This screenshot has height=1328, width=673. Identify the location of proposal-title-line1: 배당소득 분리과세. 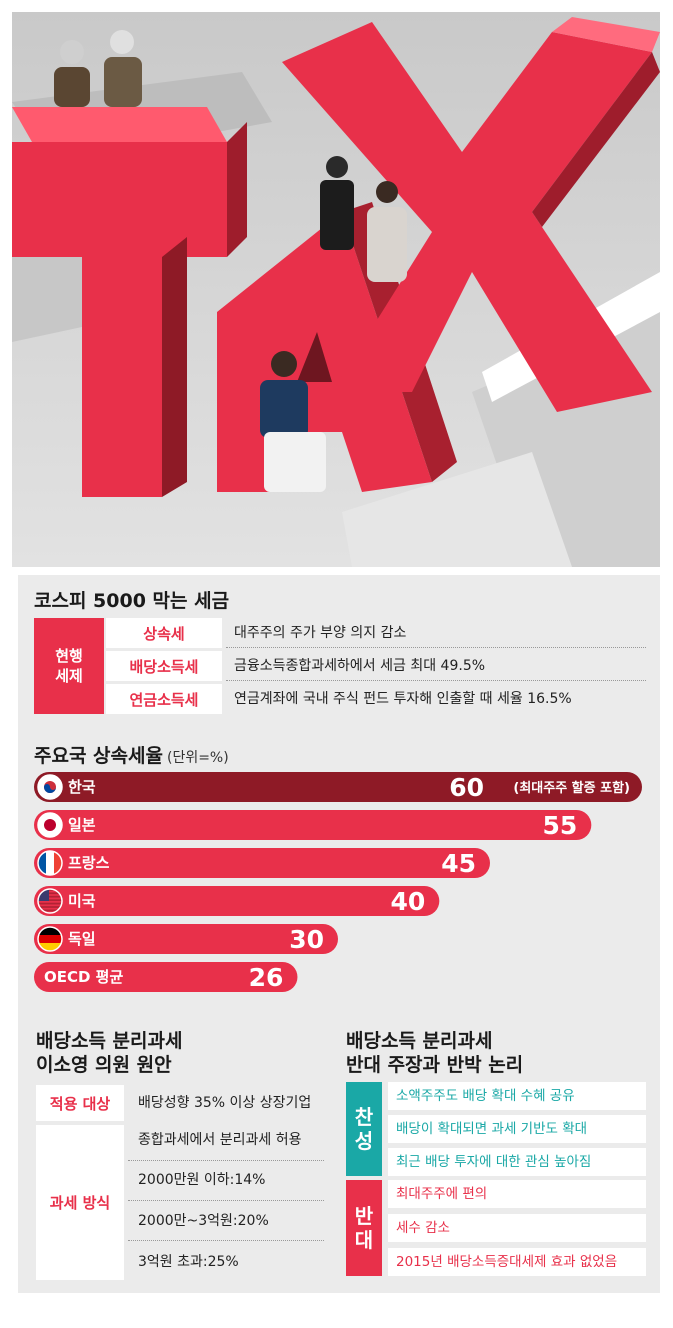
(109, 1041).